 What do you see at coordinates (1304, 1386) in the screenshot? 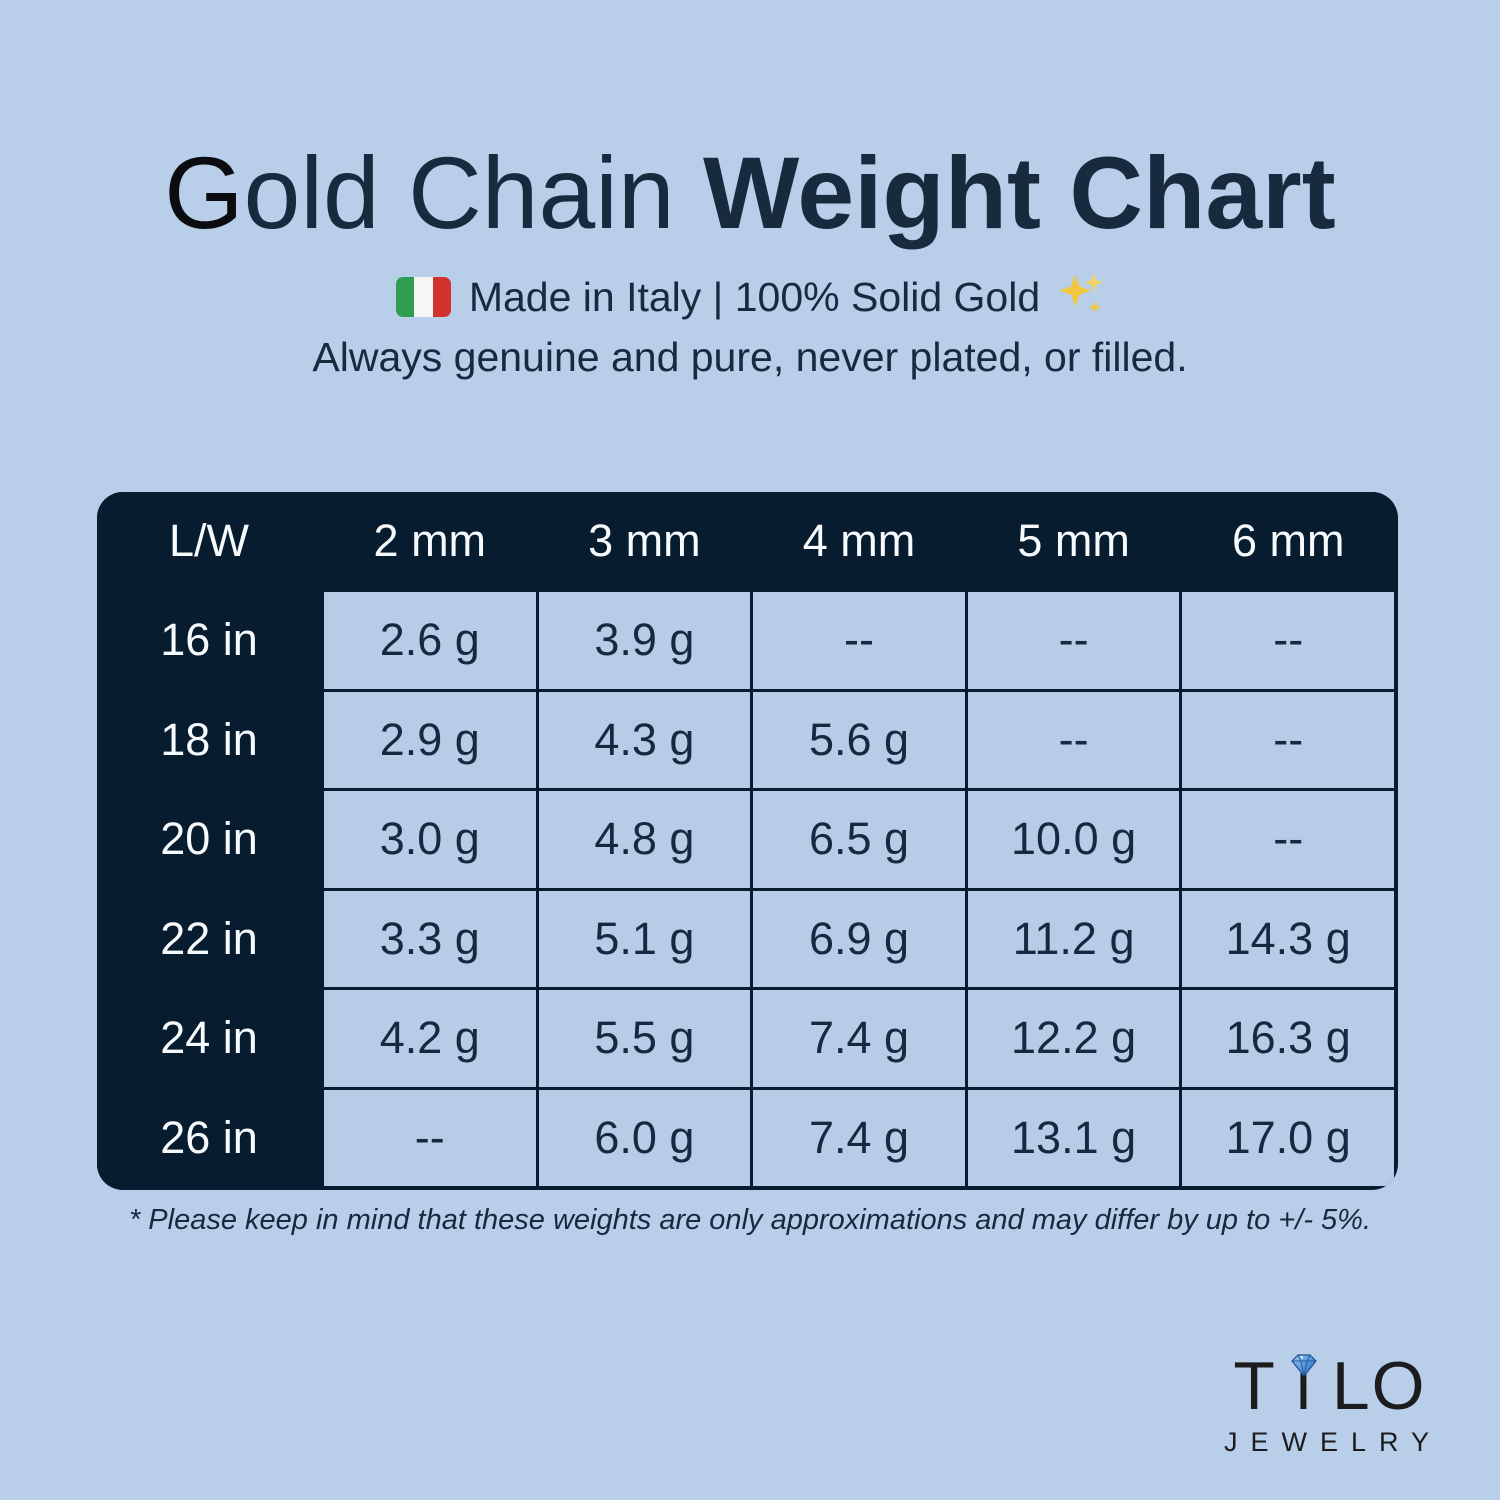
I see `logo-letter-i: ı` at bounding box center [1304, 1386].